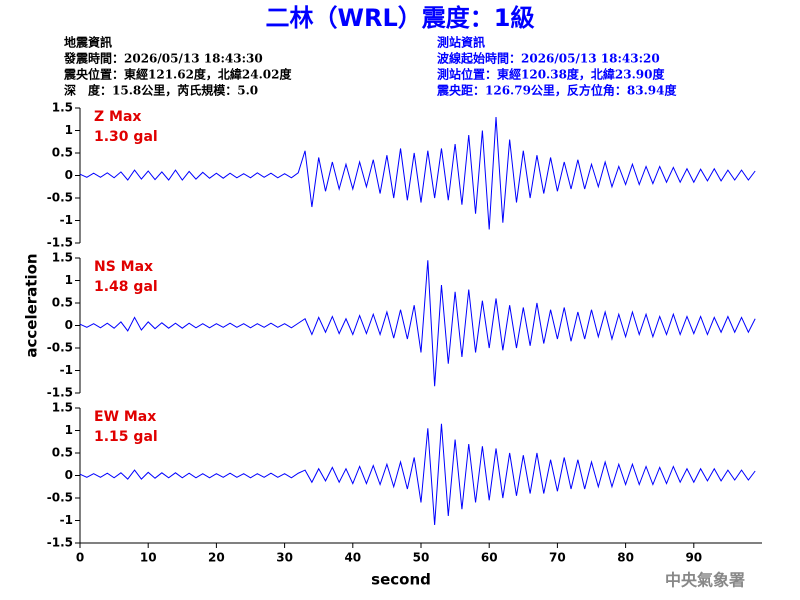  I want to click on waveform, so click(417, 474).